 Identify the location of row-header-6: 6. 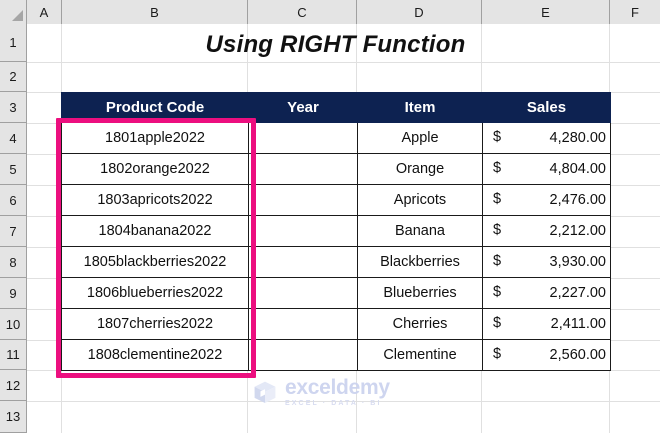
(13, 200).